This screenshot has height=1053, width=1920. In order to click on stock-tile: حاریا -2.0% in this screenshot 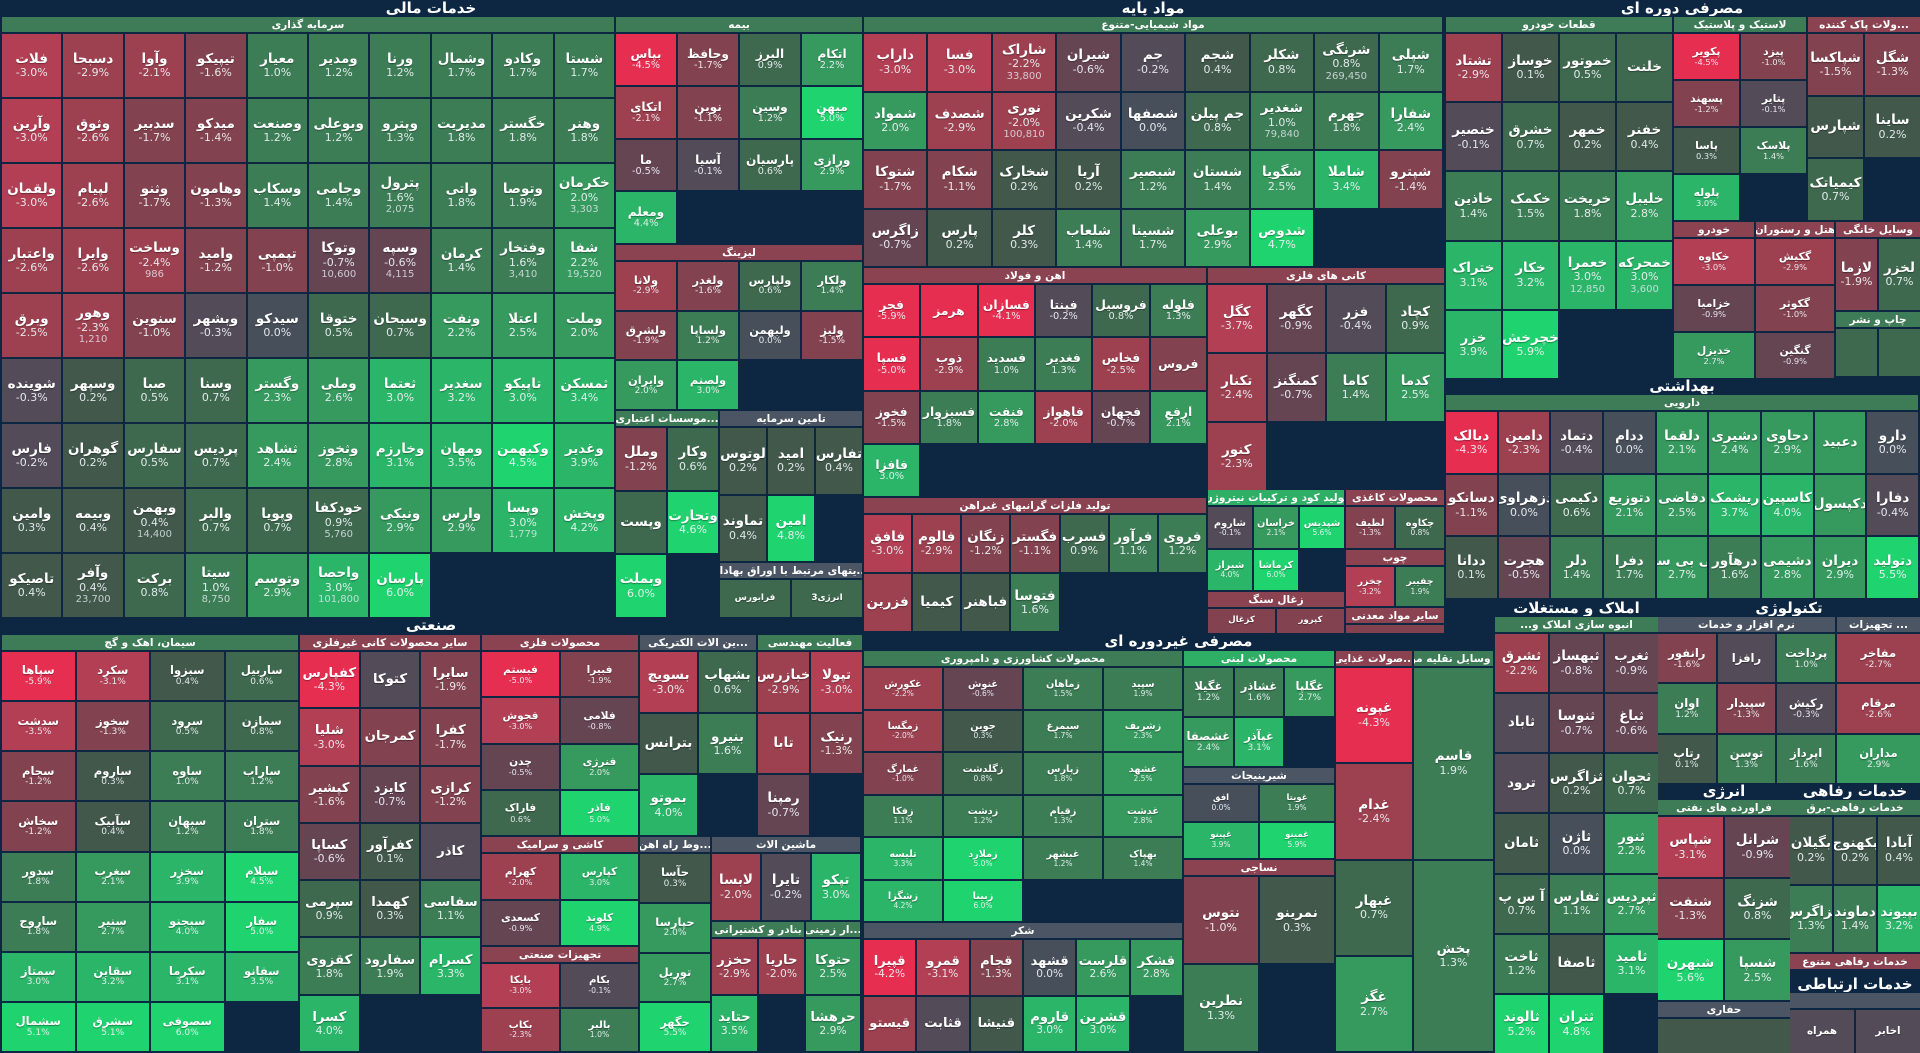, I will do `click(781, 966)`.